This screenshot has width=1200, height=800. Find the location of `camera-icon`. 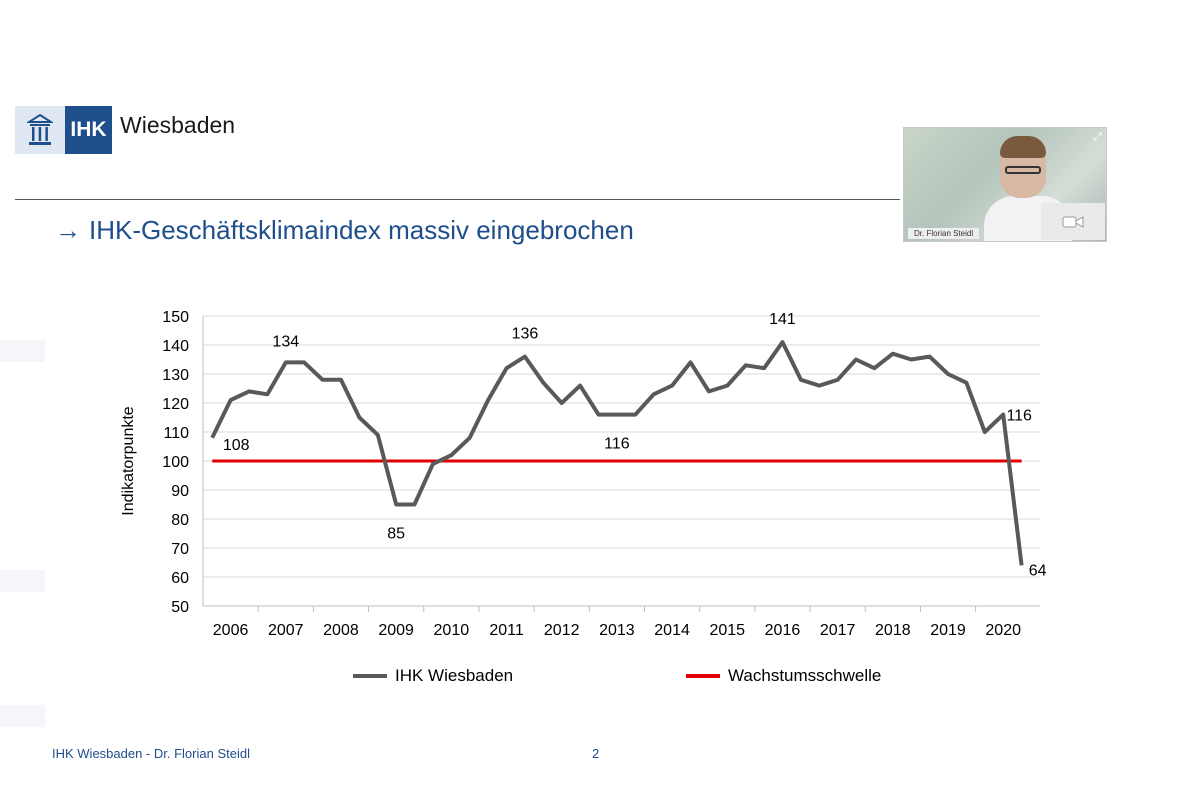

camera-icon is located at coordinates (1073, 221).